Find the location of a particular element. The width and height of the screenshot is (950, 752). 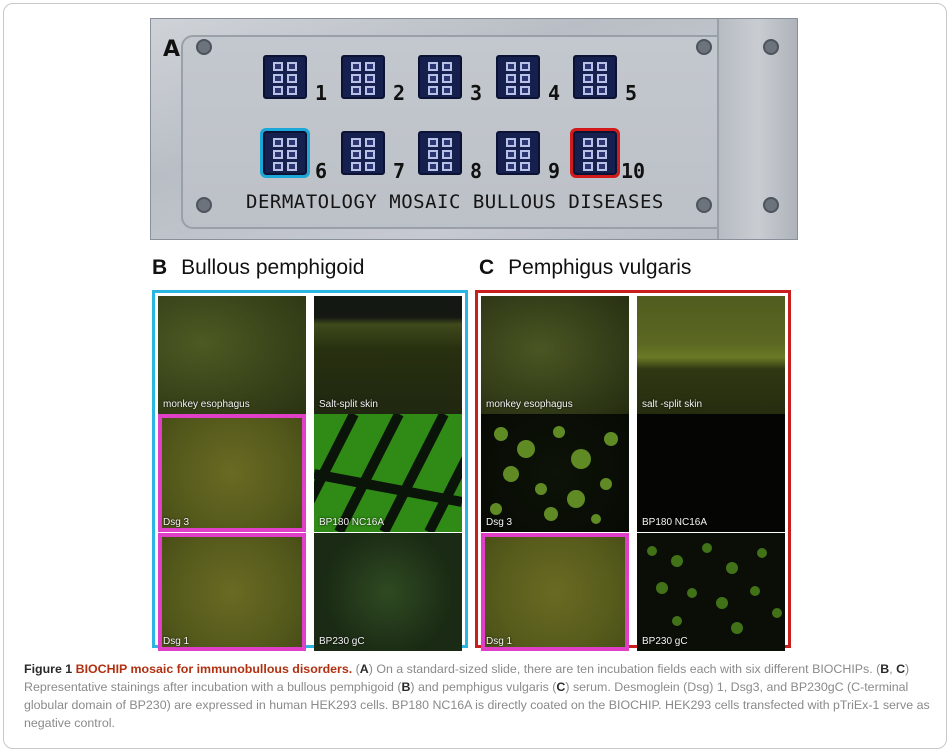

panel-c-title-text: Pemphigus vulgaris is located at coordinates (600, 267).